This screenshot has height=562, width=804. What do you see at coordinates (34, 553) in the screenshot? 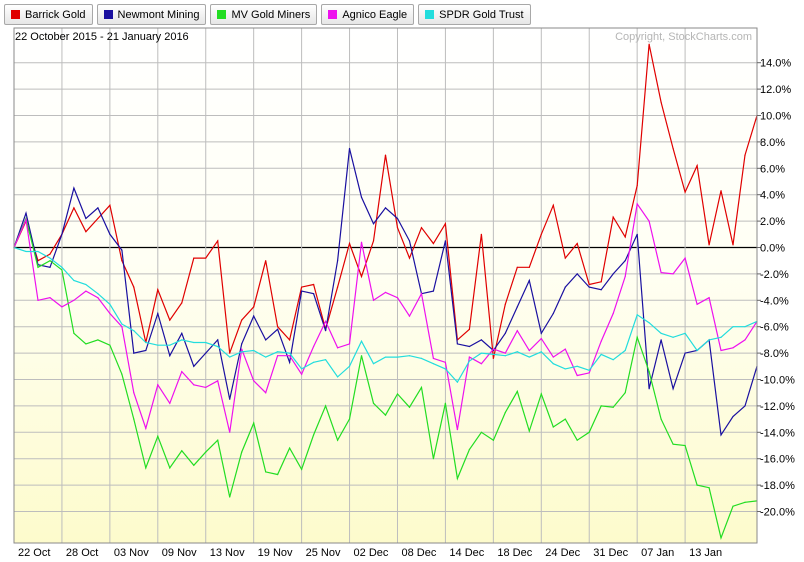
I see `x-tick-label: 22 Oct` at bounding box center [34, 553].